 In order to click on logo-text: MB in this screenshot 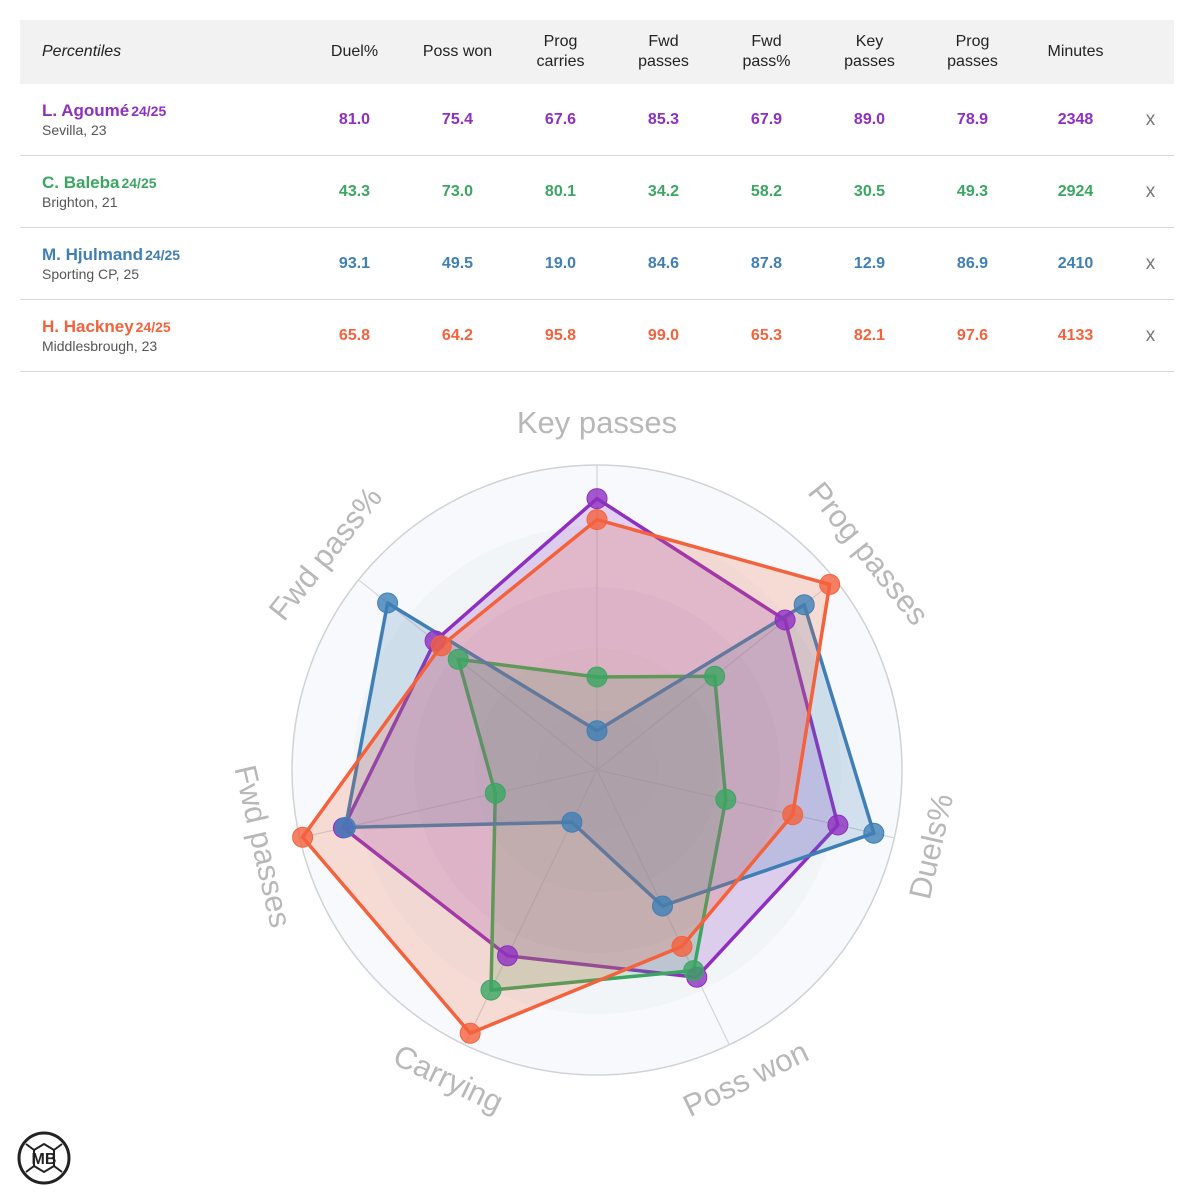, I will do `click(44, 1159)`.